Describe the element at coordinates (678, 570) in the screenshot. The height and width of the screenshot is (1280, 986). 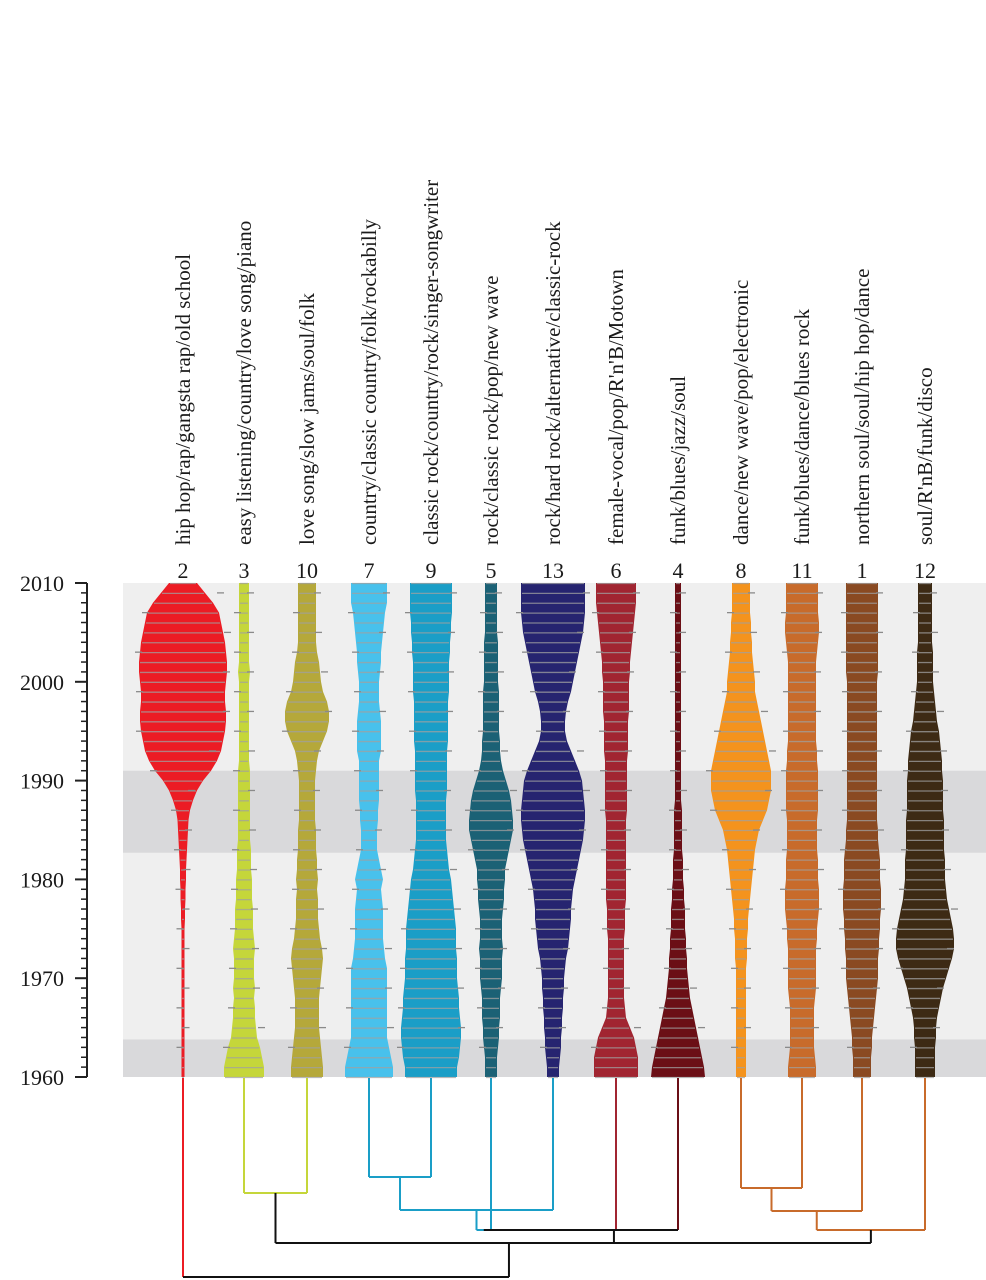
I see `column-number: 4` at that location.